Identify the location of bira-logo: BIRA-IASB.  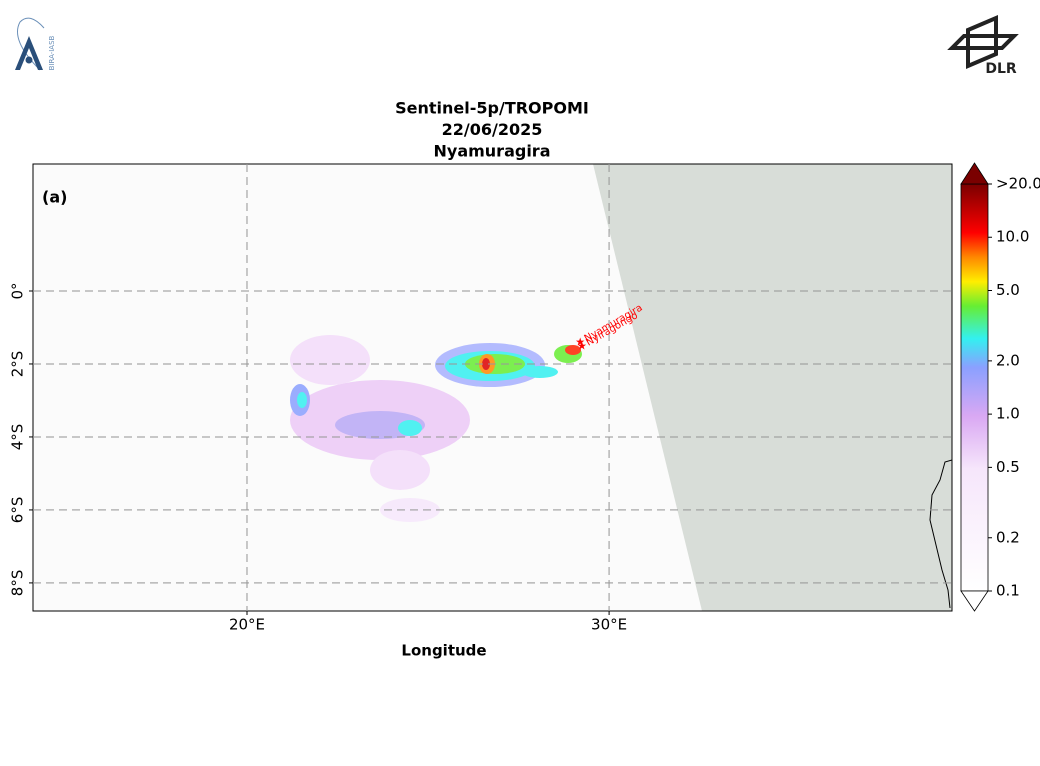
(35, 43).